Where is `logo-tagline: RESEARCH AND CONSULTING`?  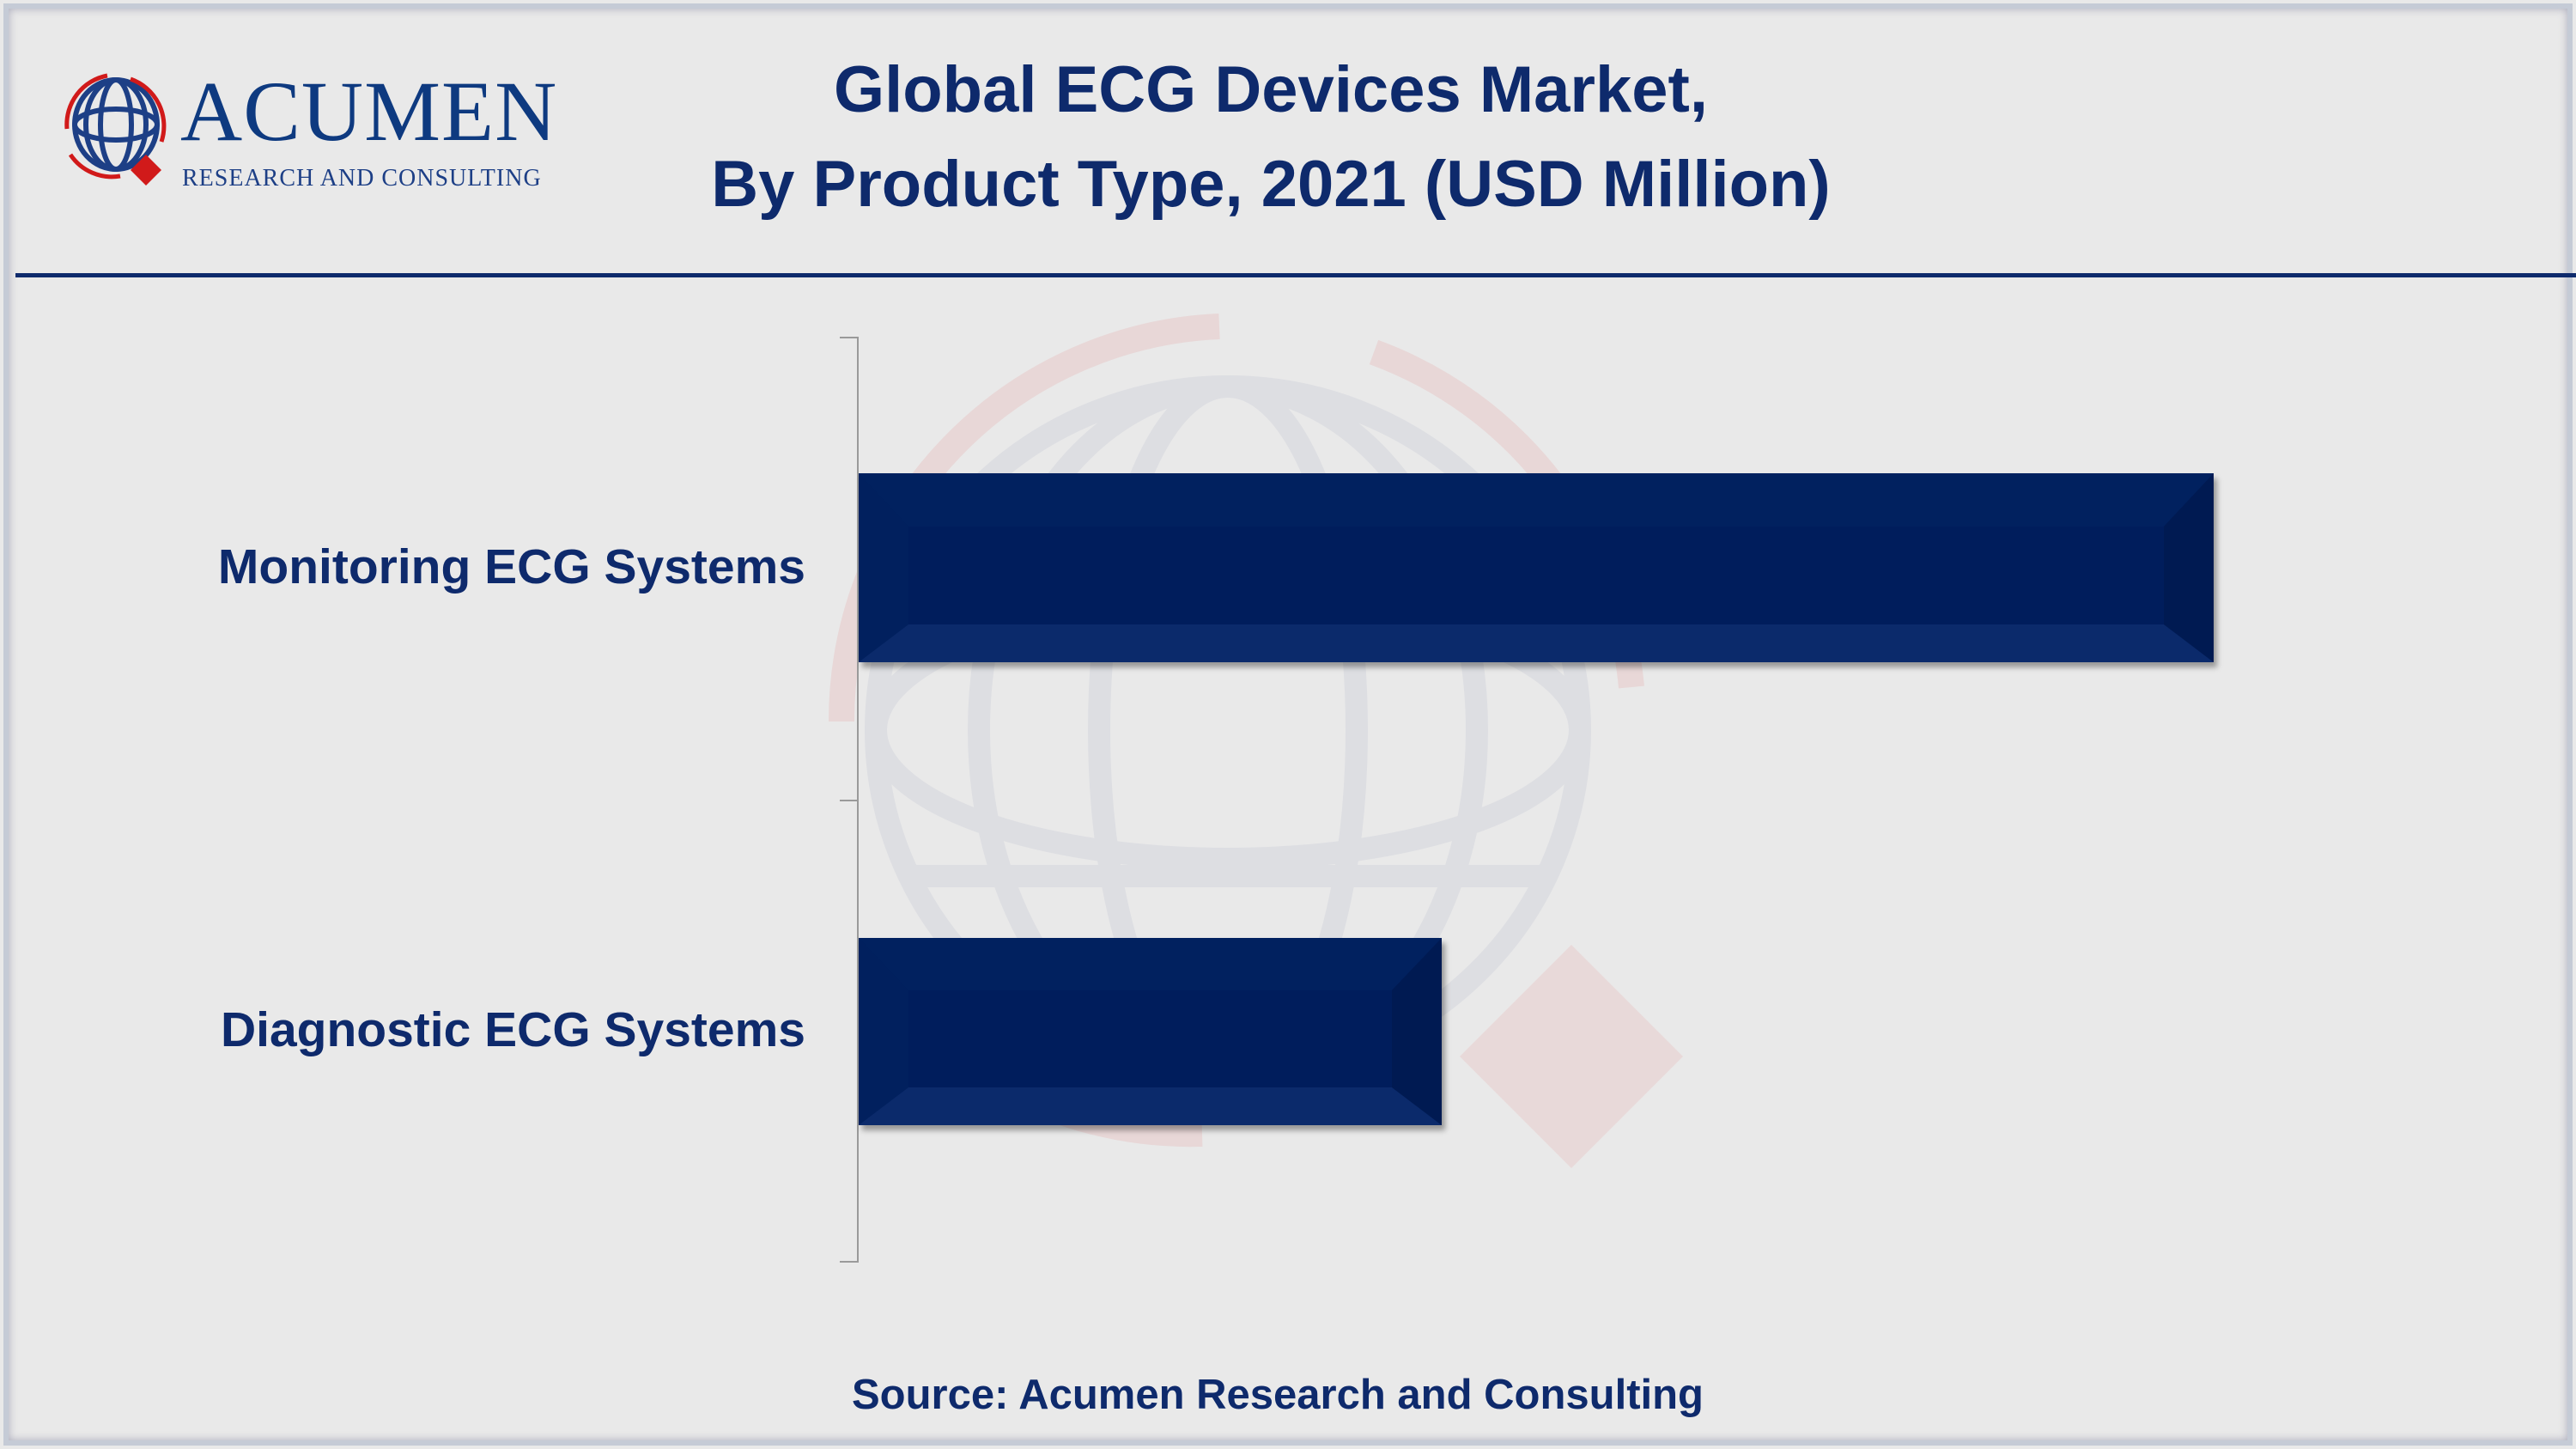 logo-tagline: RESEARCH AND CONSULTING is located at coordinates (362, 178).